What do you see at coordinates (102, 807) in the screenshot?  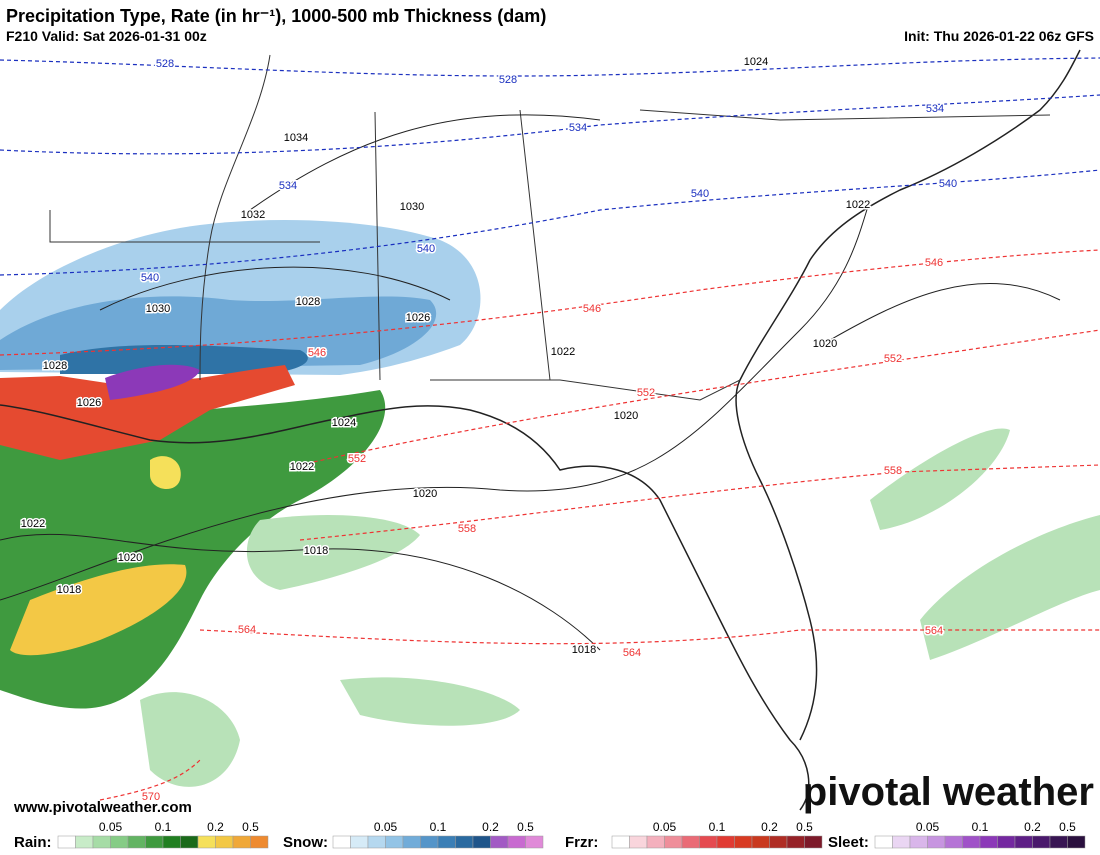 I see `site-url: www.pivotalweather.com` at bounding box center [102, 807].